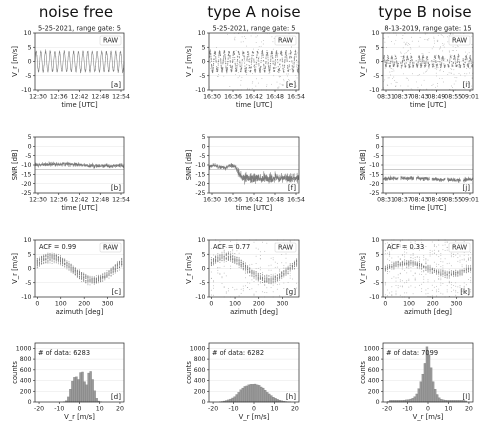 The height and width of the screenshot is (431, 500). What do you see at coordinates (38, 200) in the screenshot?
I see `x-tick-label: 12:30` at bounding box center [38, 200].